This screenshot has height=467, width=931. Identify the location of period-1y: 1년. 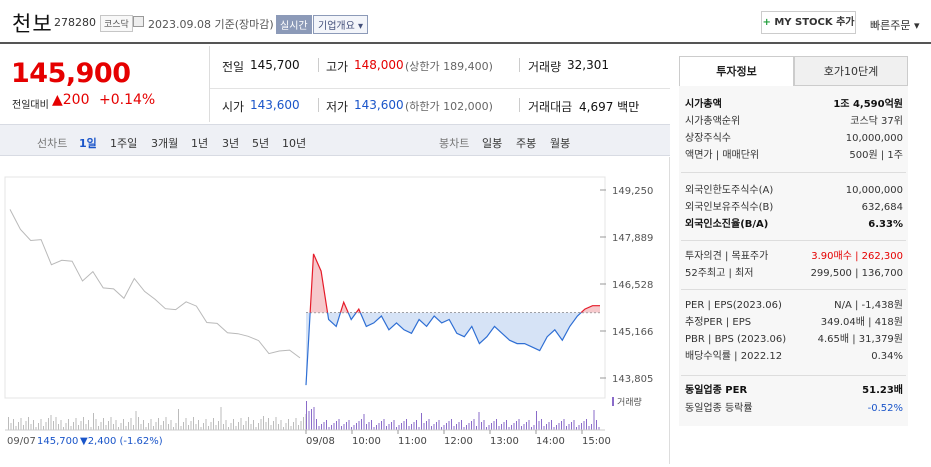
(200, 143).